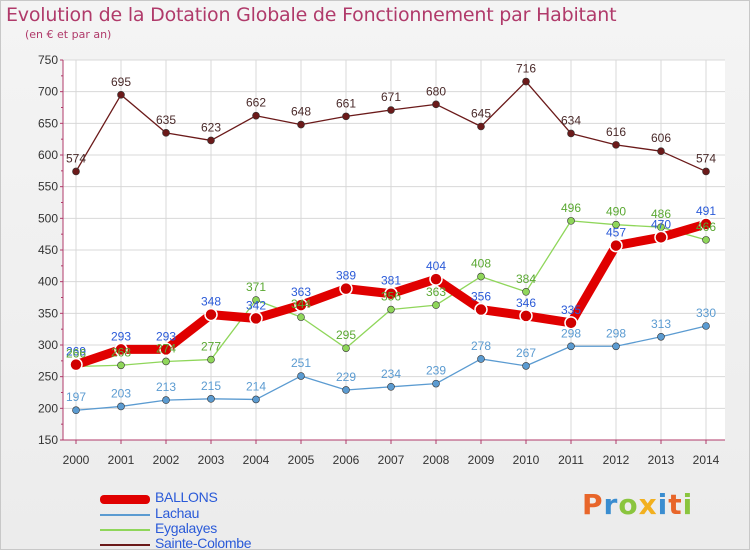 This screenshot has height=553, width=750. What do you see at coordinates (391, 374) in the screenshot?
I see `data-label: 234` at bounding box center [391, 374].